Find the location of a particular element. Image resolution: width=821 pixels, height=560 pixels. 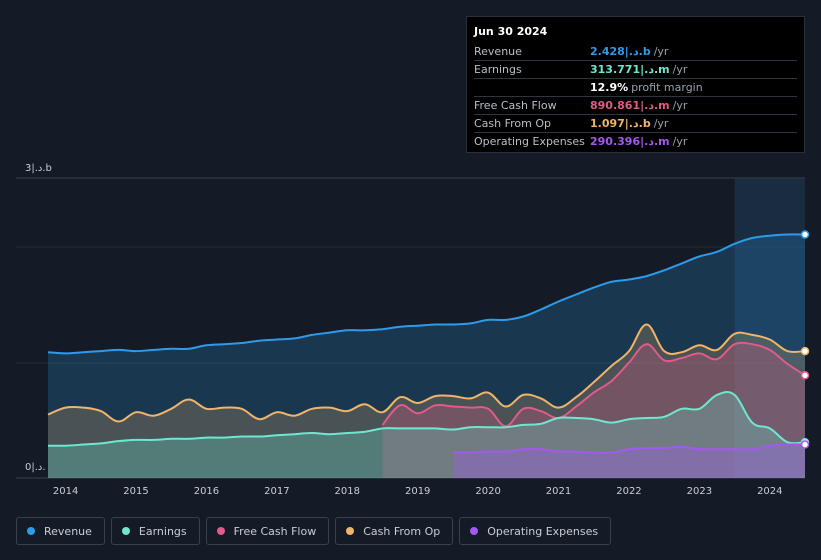

legend-item-earnings: Earnings is located at coordinates (155, 531).